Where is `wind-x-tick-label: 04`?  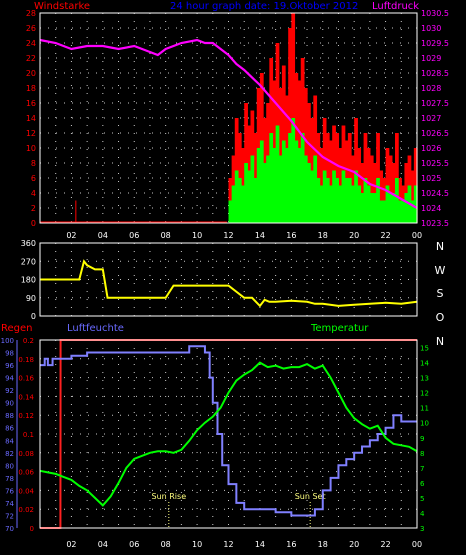
wind-x-tick-label: 04 is located at coordinates (103, 235).